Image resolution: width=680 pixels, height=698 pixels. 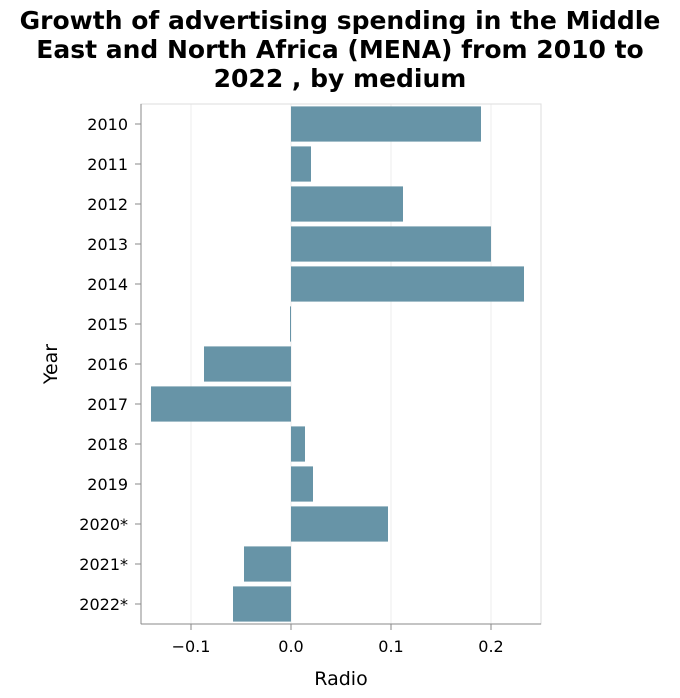 What do you see at coordinates (347, 204) in the screenshot?
I see `bar-2012` at bounding box center [347, 204].